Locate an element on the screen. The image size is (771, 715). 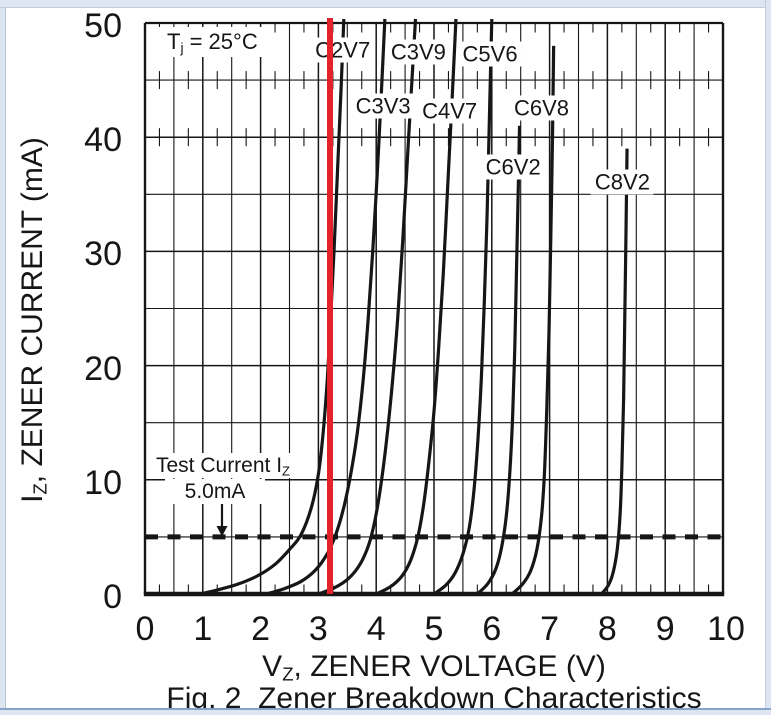
curve-label-C8V2: C8V2 is located at coordinates (622, 182).